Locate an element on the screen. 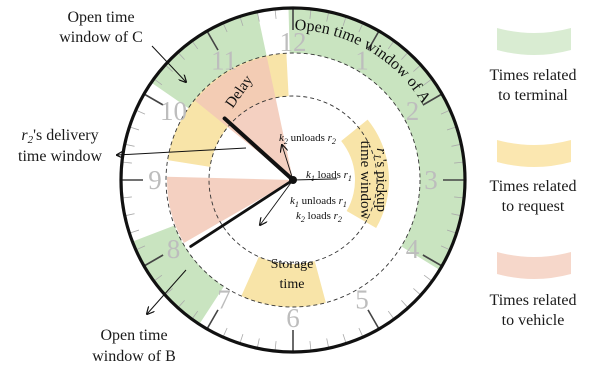 The image size is (595, 373). legend-request-line1: Times related is located at coordinates (533, 186).